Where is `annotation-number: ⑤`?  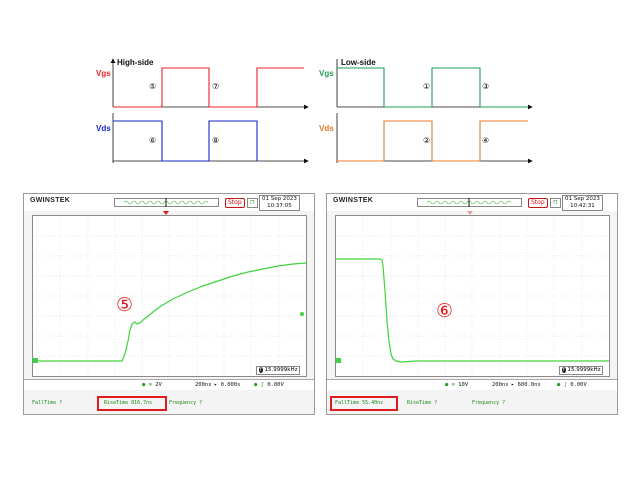 annotation-number: ⑤ is located at coordinates (125, 305).